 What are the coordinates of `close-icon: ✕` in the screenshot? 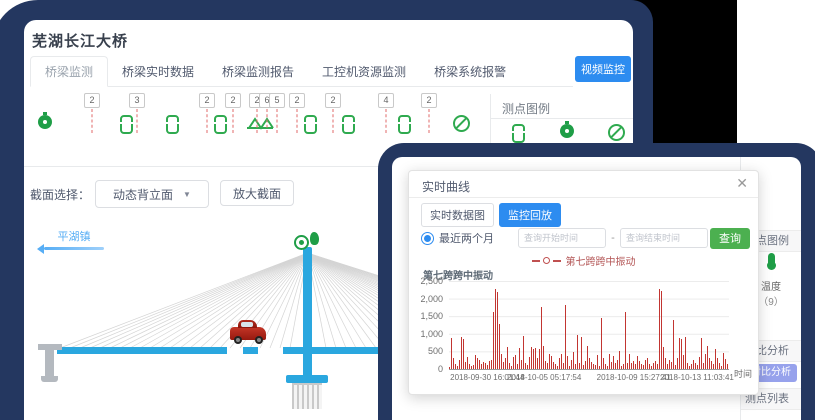 It's located at (742, 183).